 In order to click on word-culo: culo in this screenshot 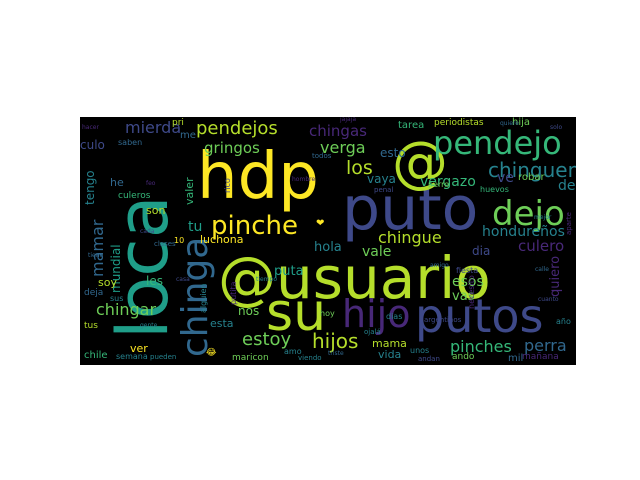, I will do `click(92, 145)`.